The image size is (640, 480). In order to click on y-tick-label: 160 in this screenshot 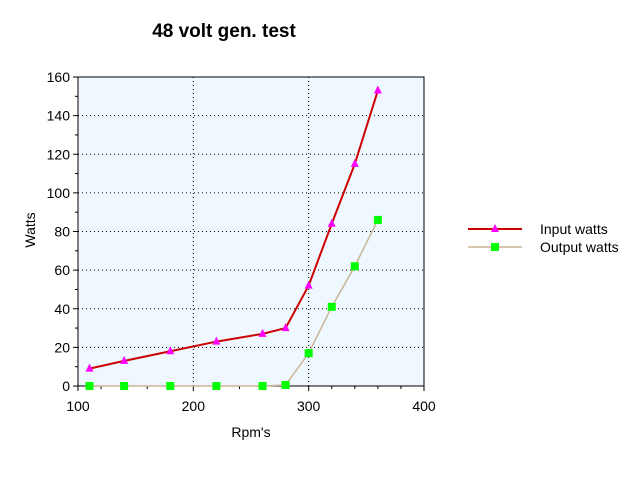, I will do `click(59, 77)`.